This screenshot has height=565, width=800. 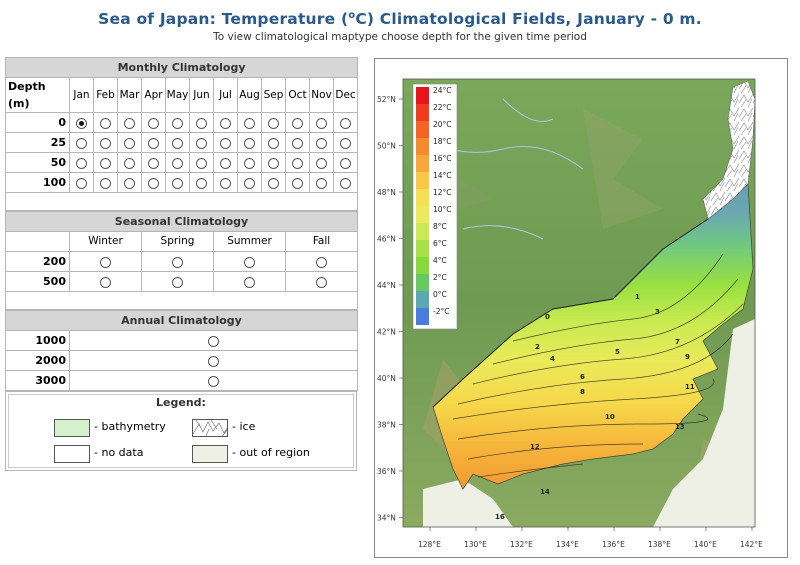 I want to click on depth-label-25: 25, so click(x=37, y=142).